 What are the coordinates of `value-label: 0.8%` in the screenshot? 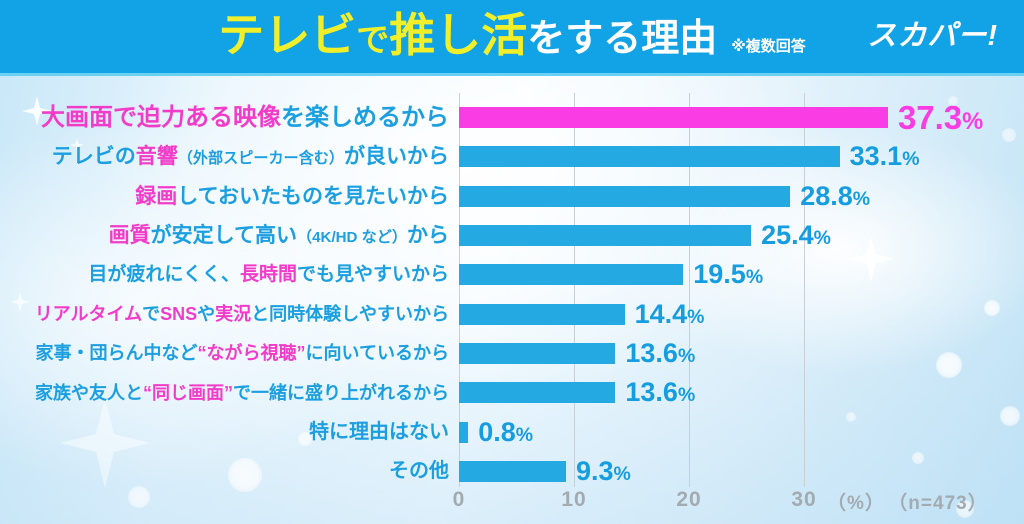 It's located at (506, 431).